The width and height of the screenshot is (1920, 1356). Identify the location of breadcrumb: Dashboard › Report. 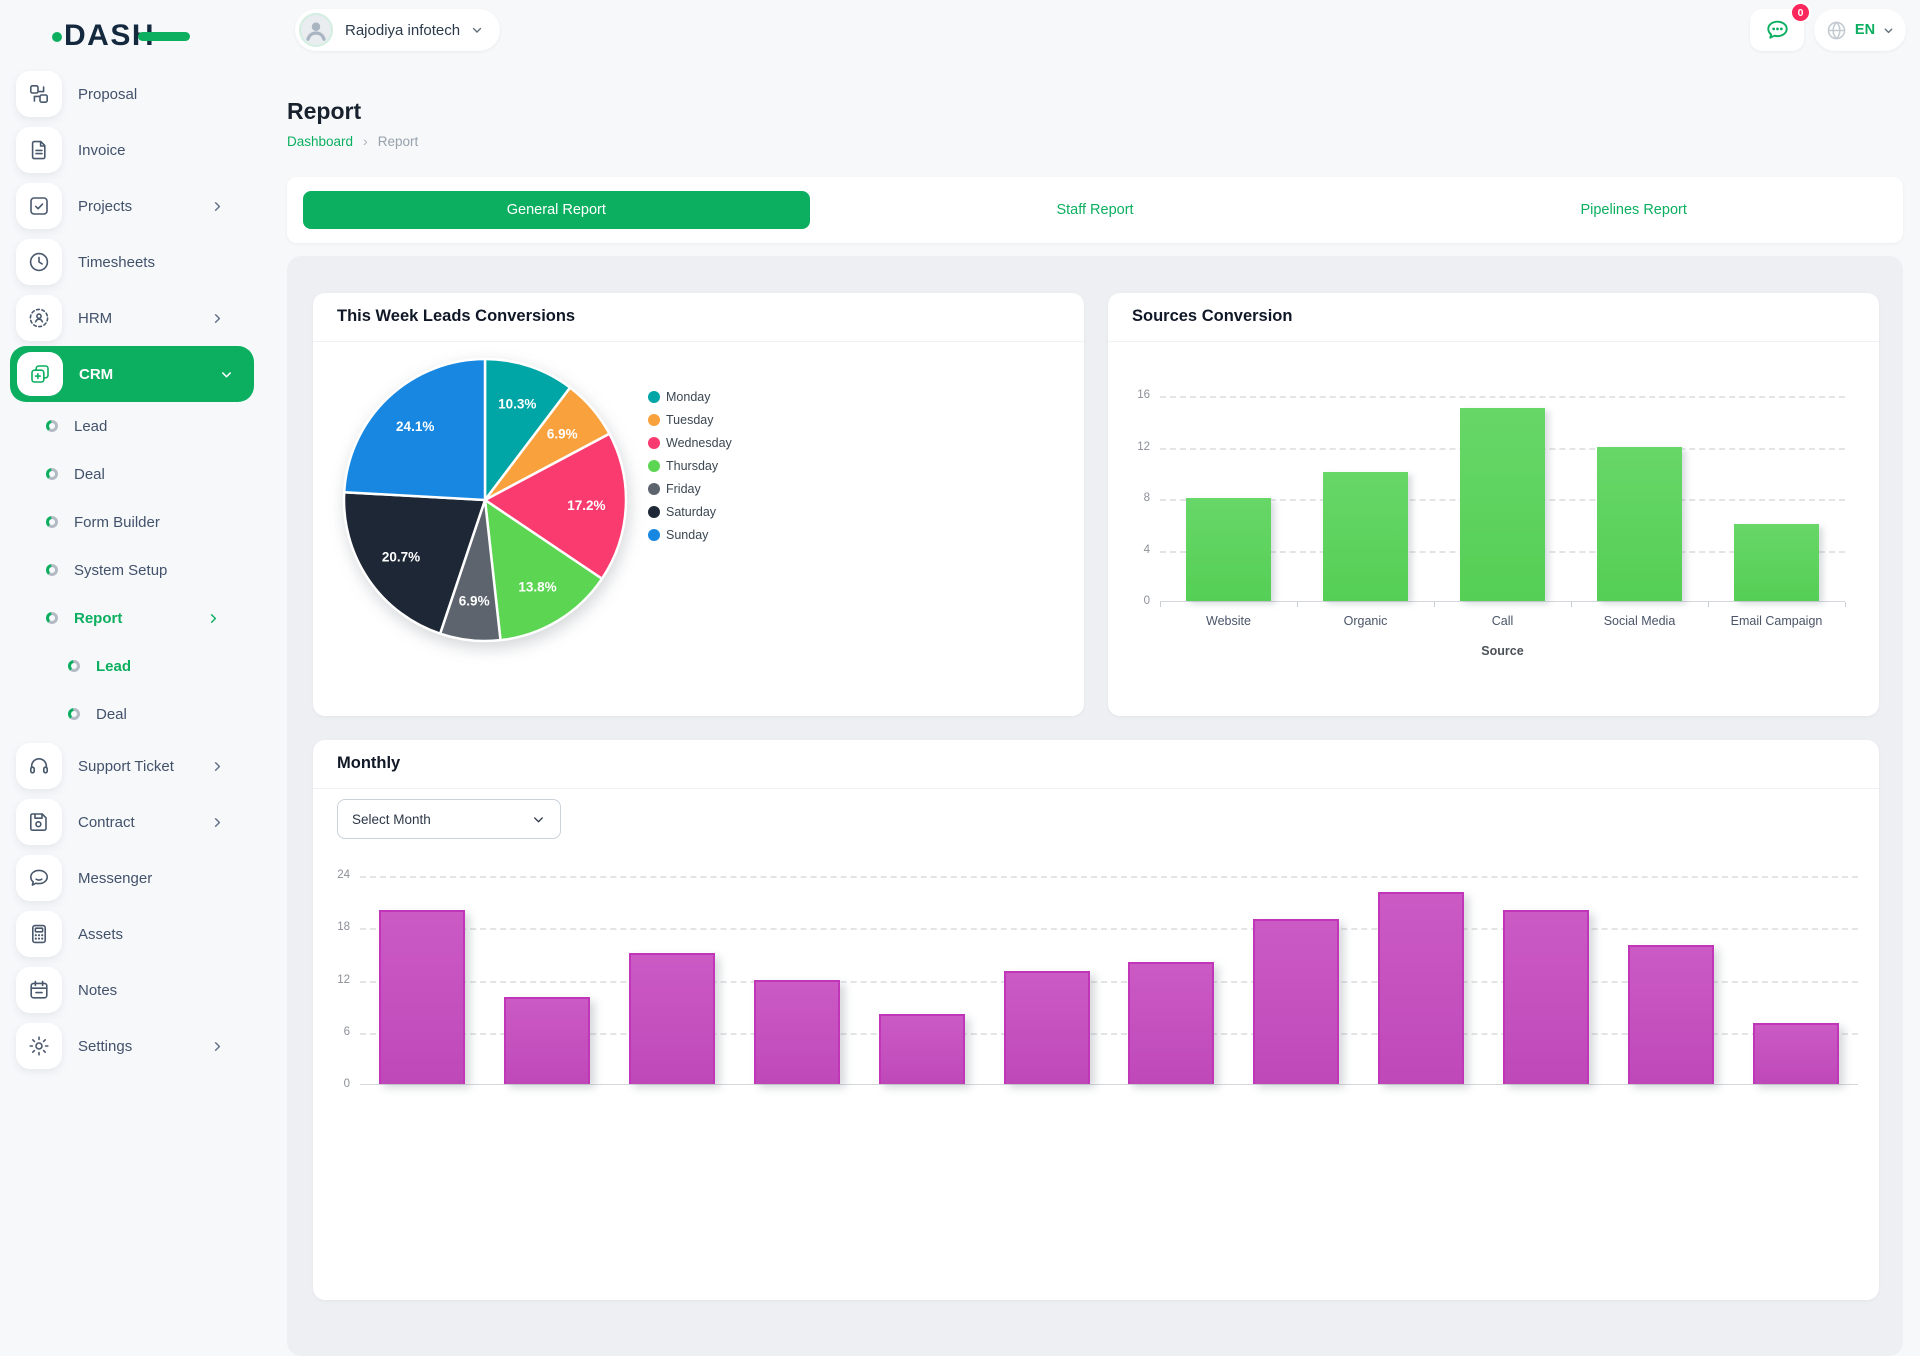
(352, 141).